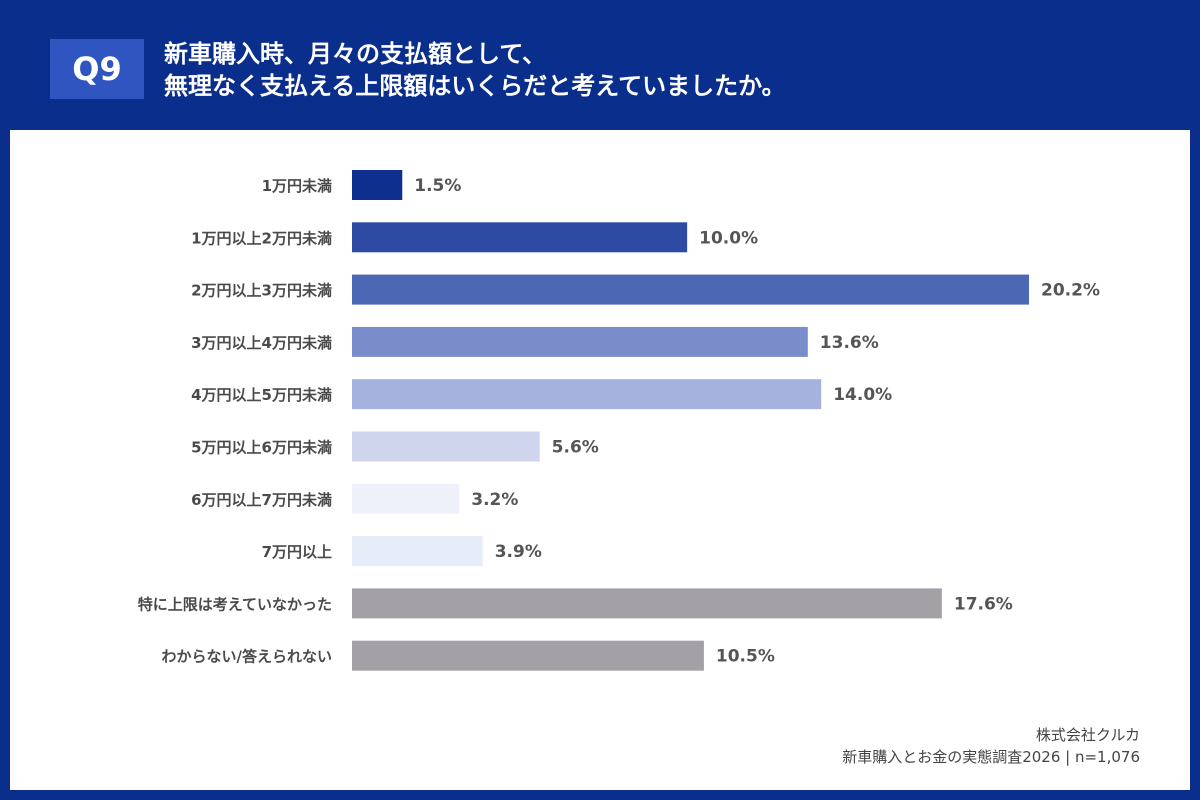  Describe the element at coordinates (1087, 735) in the screenshot. I see `footer-company: 株式会社クルカ` at that location.